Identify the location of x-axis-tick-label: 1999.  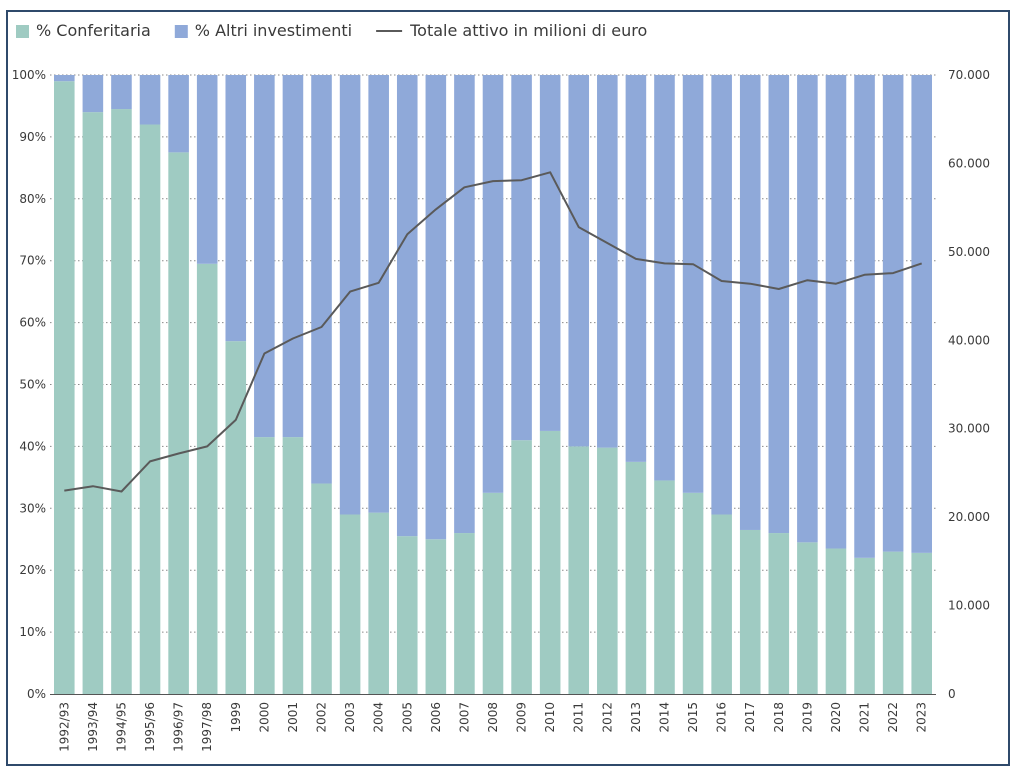
(236, 717).